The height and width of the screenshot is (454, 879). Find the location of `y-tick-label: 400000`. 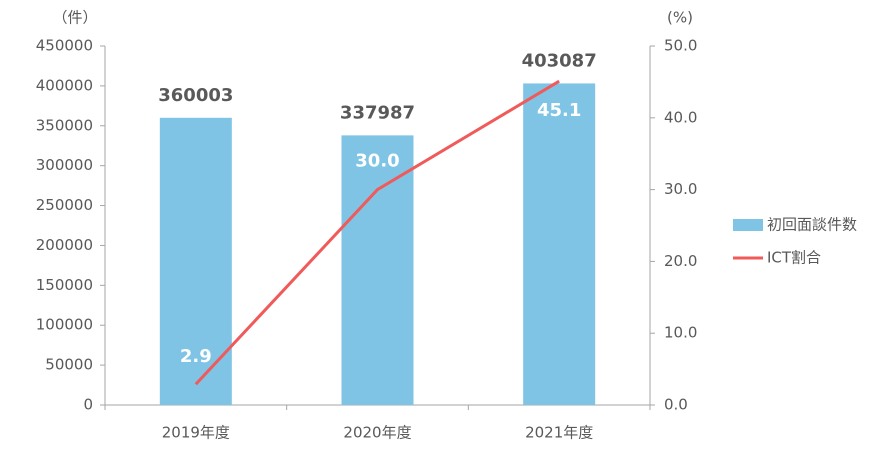

y-tick-label: 400000 is located at coordinates (64, 85).